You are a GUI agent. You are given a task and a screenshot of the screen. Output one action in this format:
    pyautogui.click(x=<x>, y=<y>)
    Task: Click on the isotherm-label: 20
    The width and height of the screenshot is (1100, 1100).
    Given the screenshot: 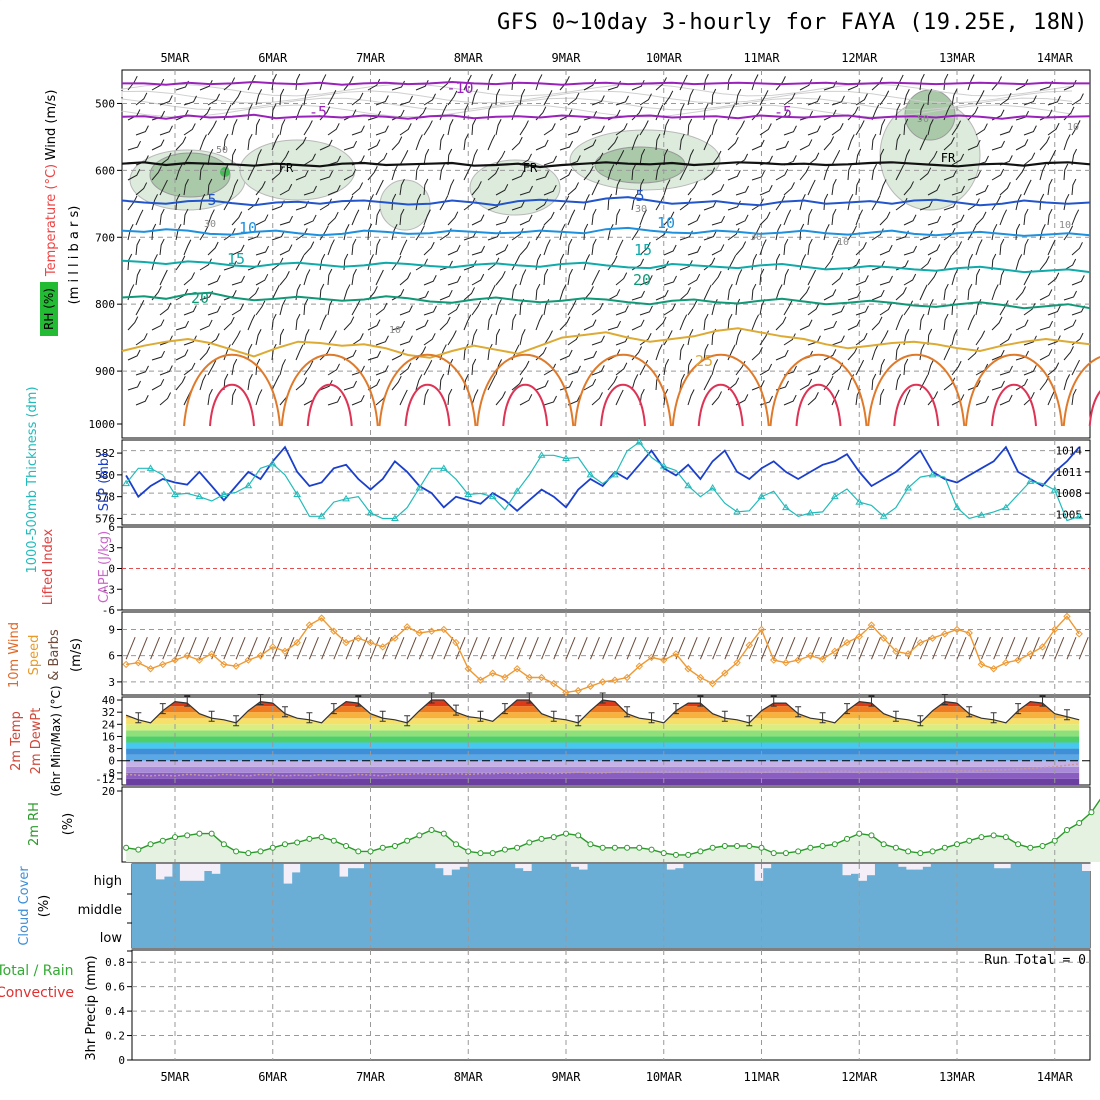 What is the action you would take?
    pyautogui.click(x=642, y=280)
    